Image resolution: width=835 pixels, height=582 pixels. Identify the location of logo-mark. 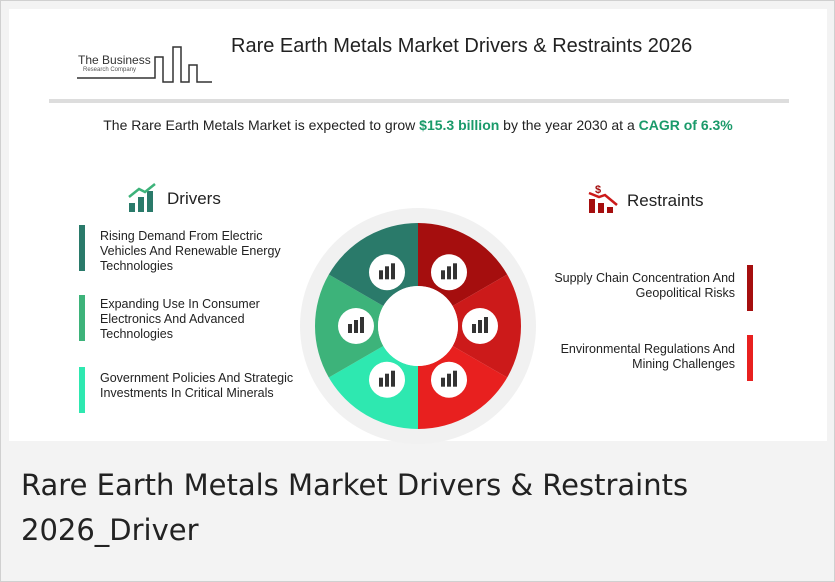
(144, 64).